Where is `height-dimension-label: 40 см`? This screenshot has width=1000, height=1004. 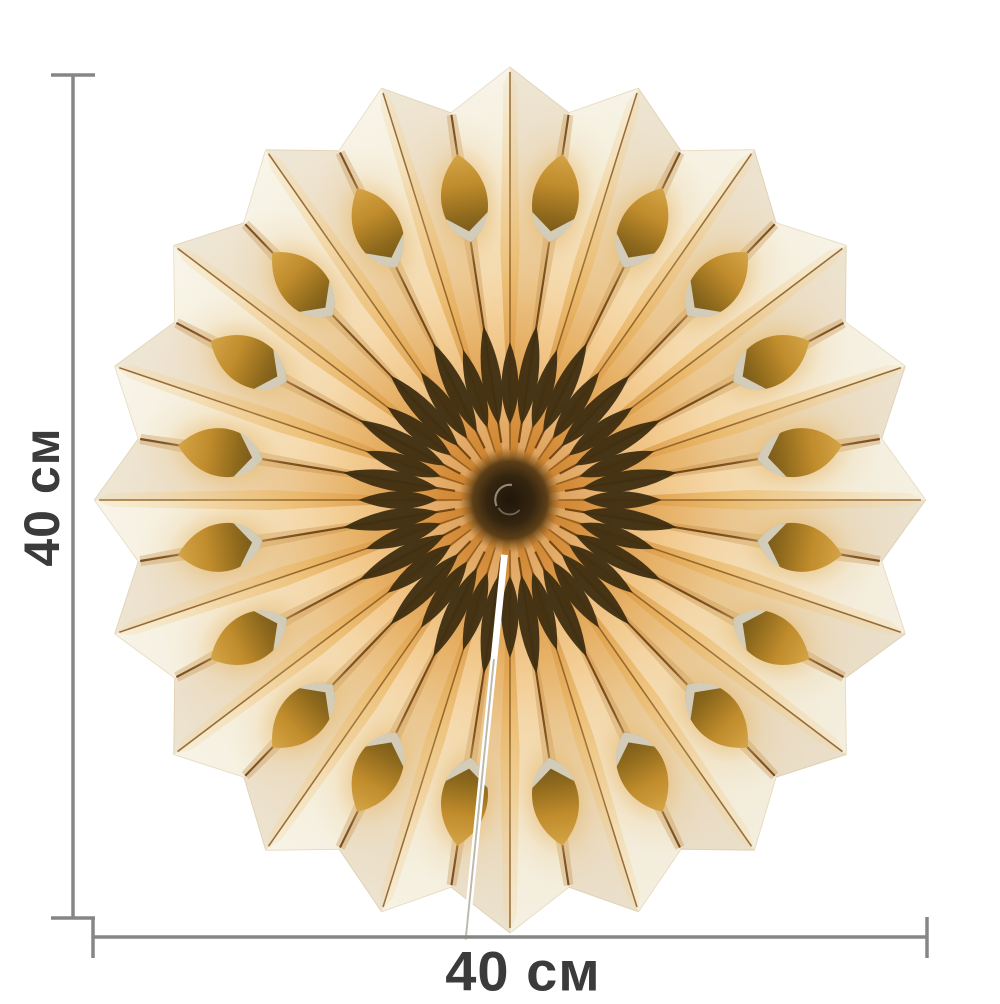 height-dimension-label: 40 см is located at coordinates (42, 497).